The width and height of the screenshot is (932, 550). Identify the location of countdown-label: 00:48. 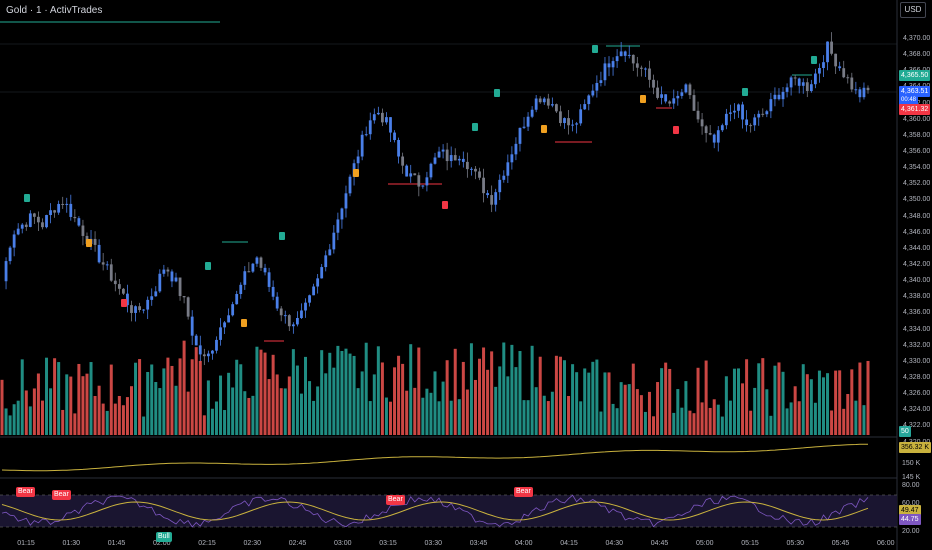
(909, 100).